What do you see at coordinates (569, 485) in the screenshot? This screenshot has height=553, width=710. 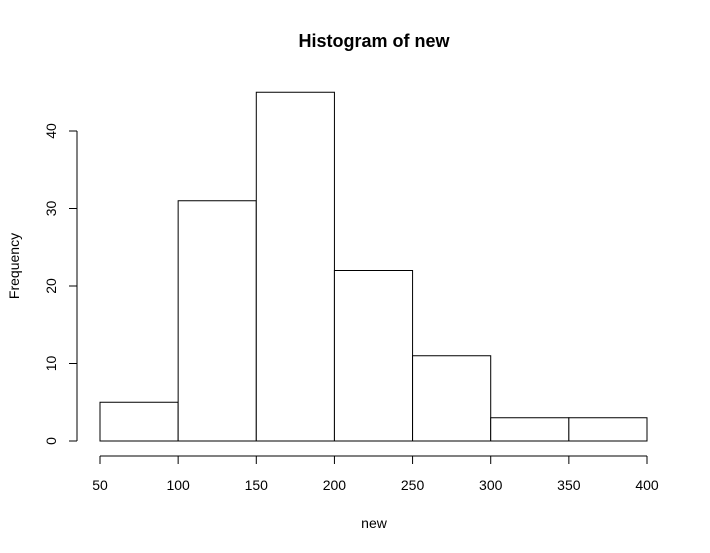 I see `x-tick-label-6: 350` at bounding box center [569, 485].